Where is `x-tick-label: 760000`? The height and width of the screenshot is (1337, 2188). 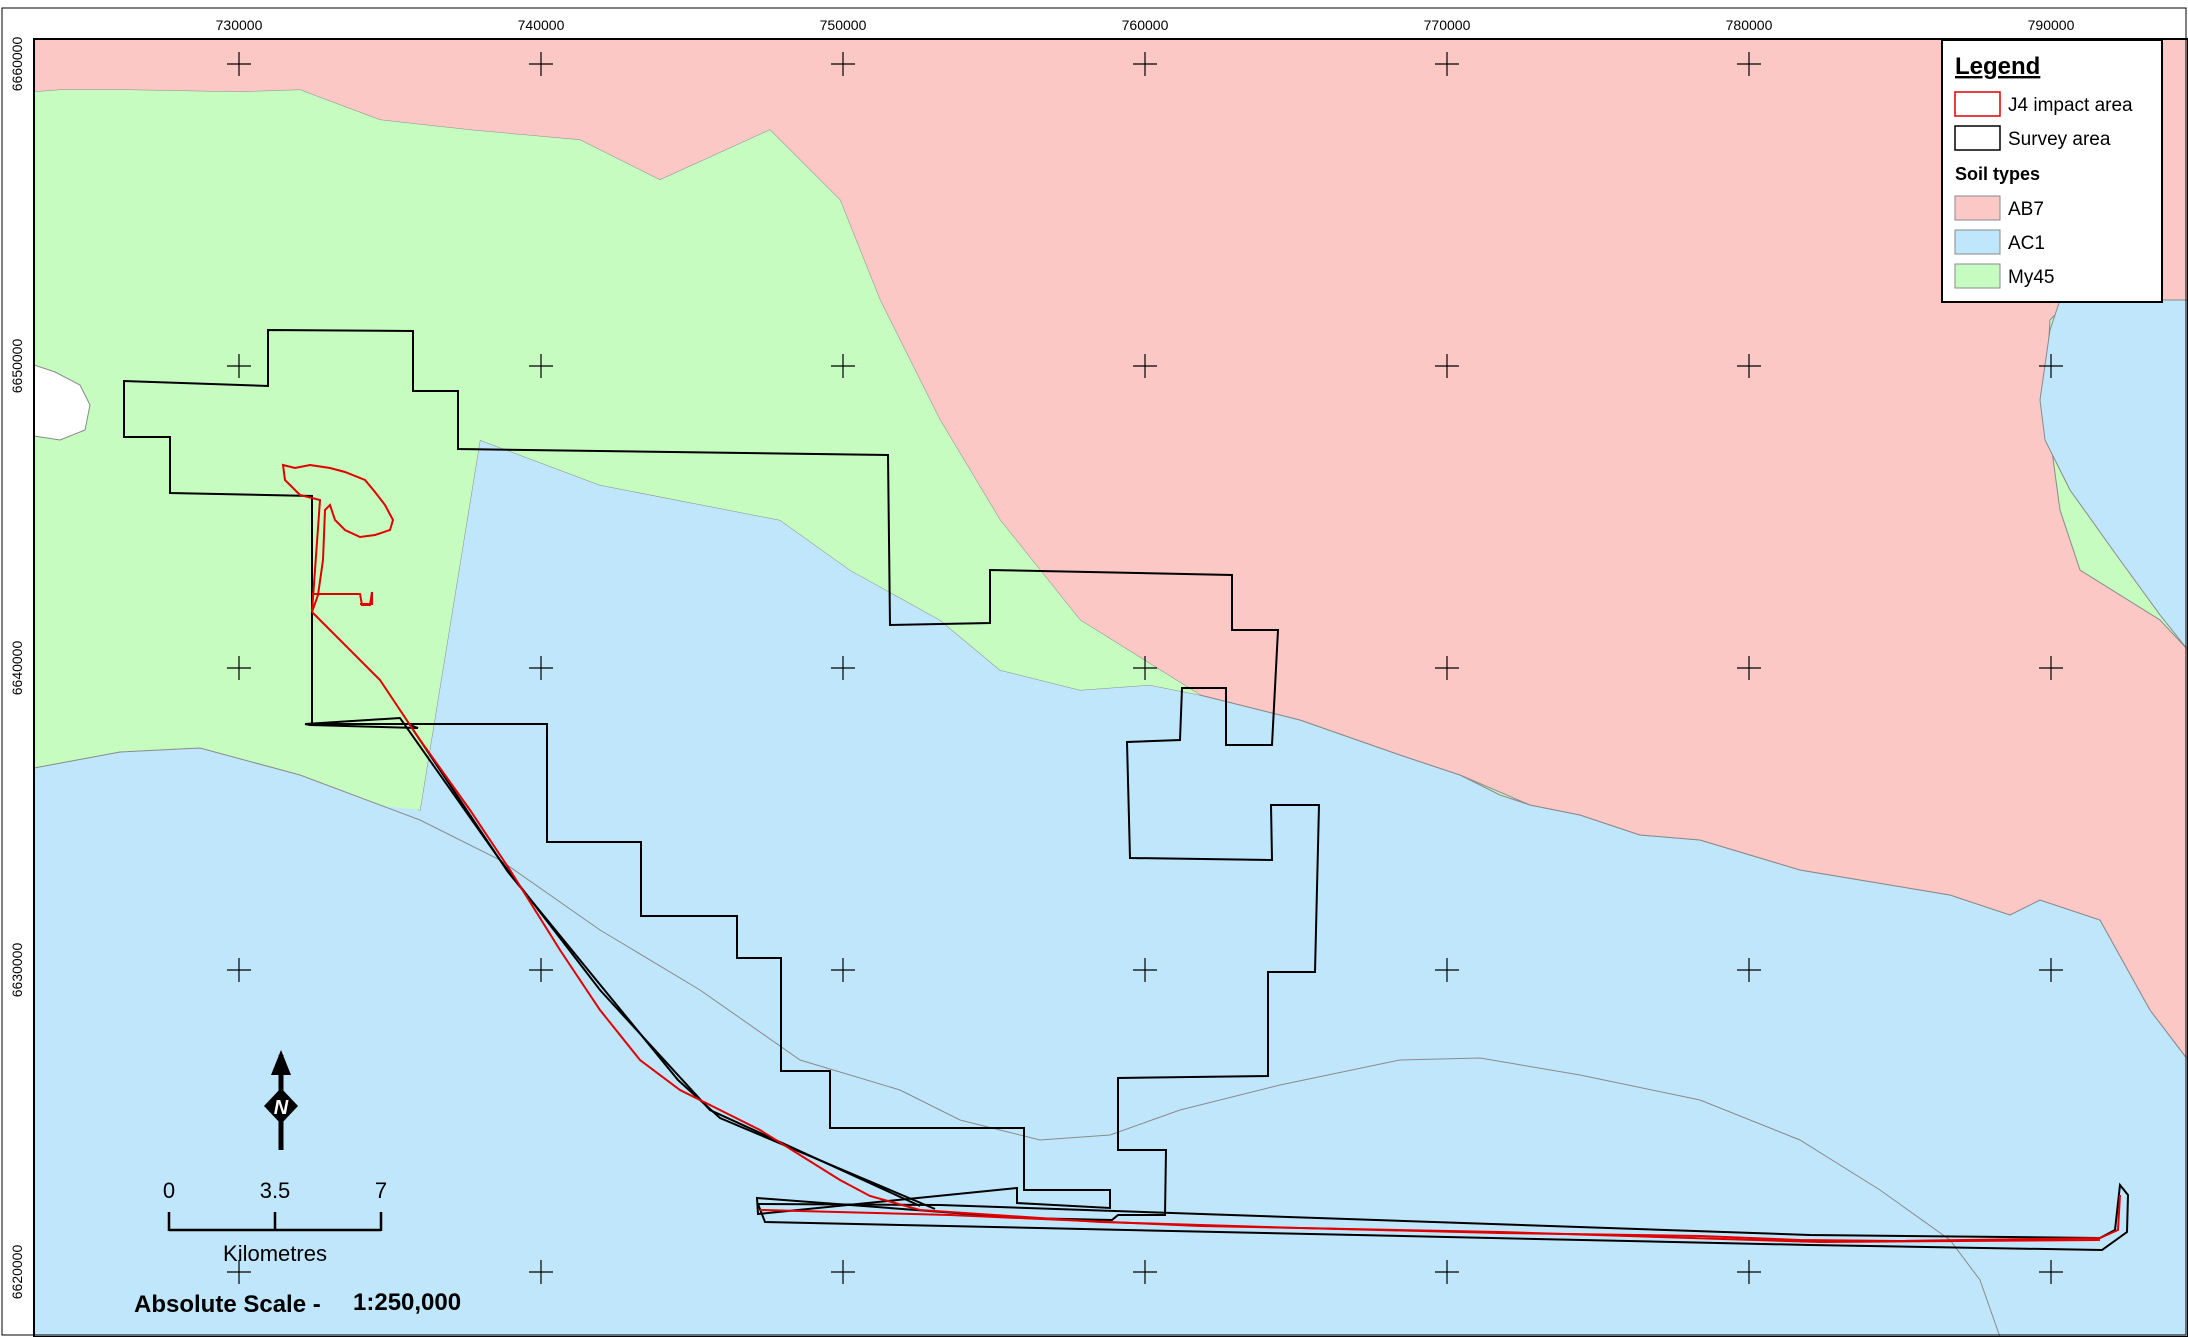 x-tick-label: 760000 is located at coordinates (1145, 25).